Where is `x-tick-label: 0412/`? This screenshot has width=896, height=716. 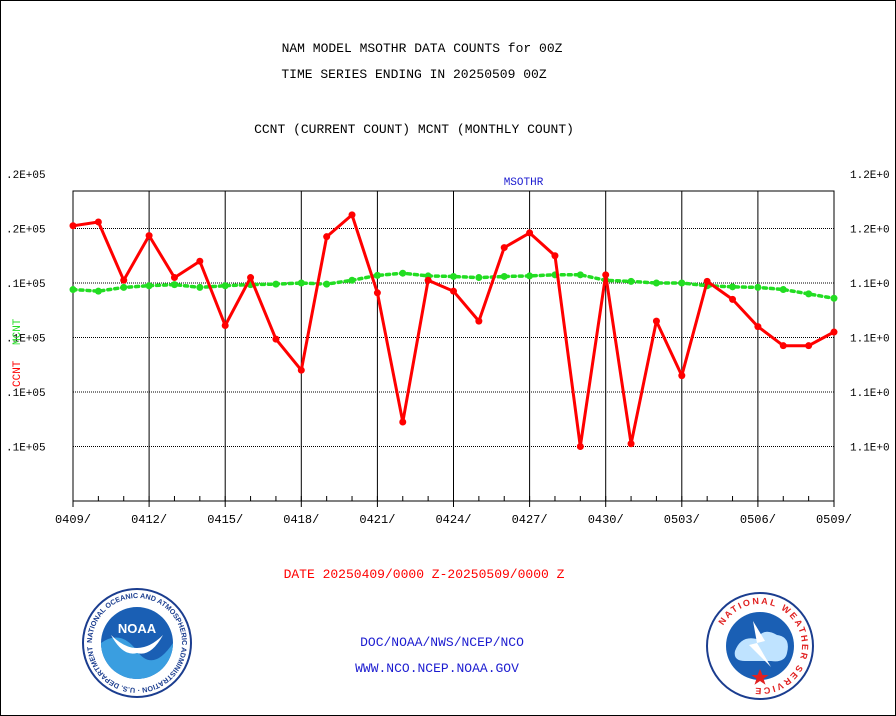
x-tick-label: 0412/ is located at coordinates (149, 520).